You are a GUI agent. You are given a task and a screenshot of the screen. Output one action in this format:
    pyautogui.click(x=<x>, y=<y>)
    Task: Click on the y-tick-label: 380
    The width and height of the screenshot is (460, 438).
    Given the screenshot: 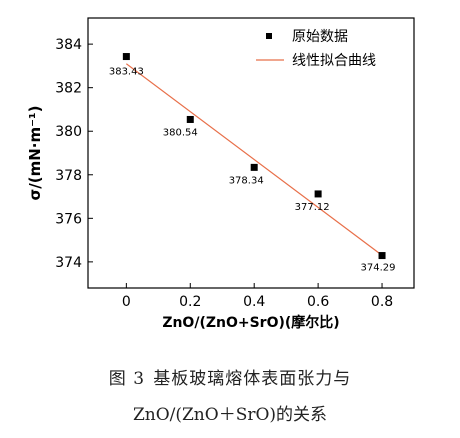 What is the action you would take?
    pyautogui.click(x=68, y=132)
    